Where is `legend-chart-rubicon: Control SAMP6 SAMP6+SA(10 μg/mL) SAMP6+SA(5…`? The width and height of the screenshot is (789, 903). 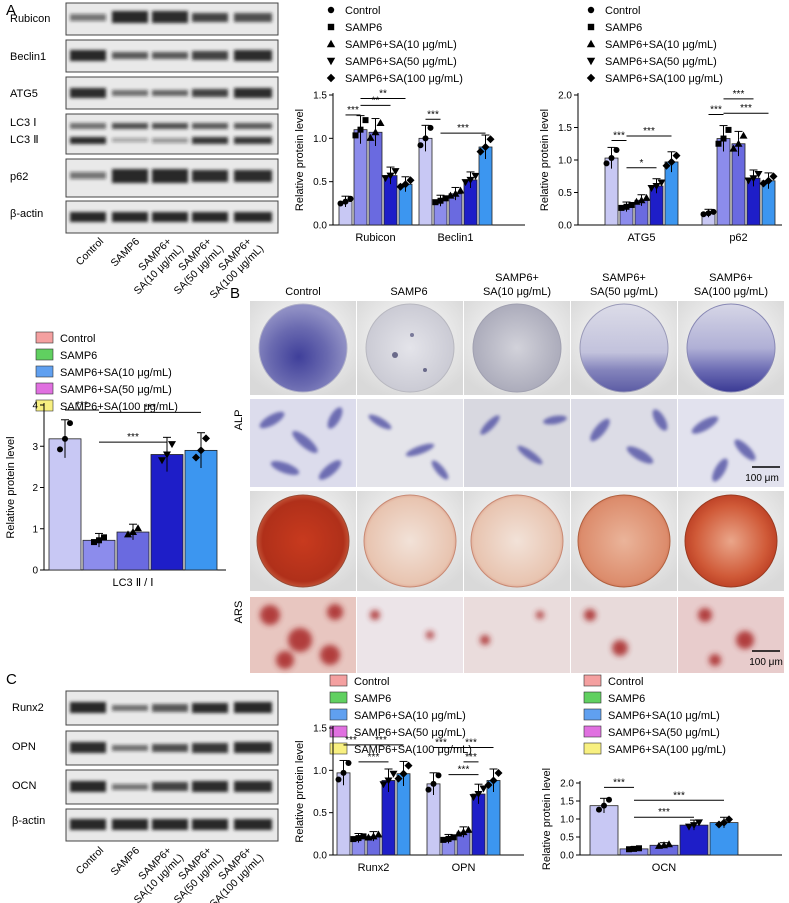 legend-chart-rubicon: Control SAMP6 SAMP6+SA(10 μg/mL) SAMP6+SA(5… is located at coordinates (394, 45).